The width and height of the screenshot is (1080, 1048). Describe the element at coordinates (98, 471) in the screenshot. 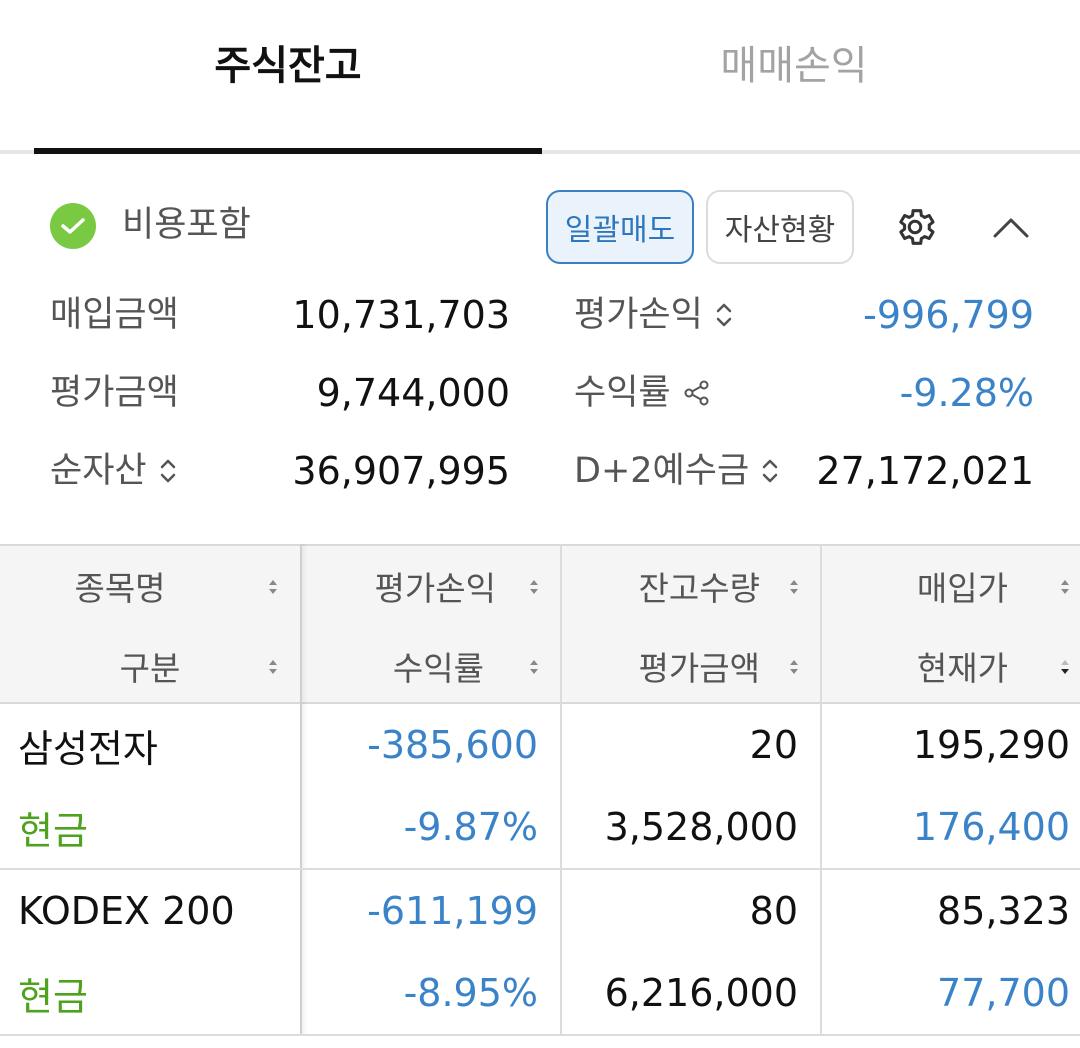

I see `net-asset-label-text: 순자산` at that location.